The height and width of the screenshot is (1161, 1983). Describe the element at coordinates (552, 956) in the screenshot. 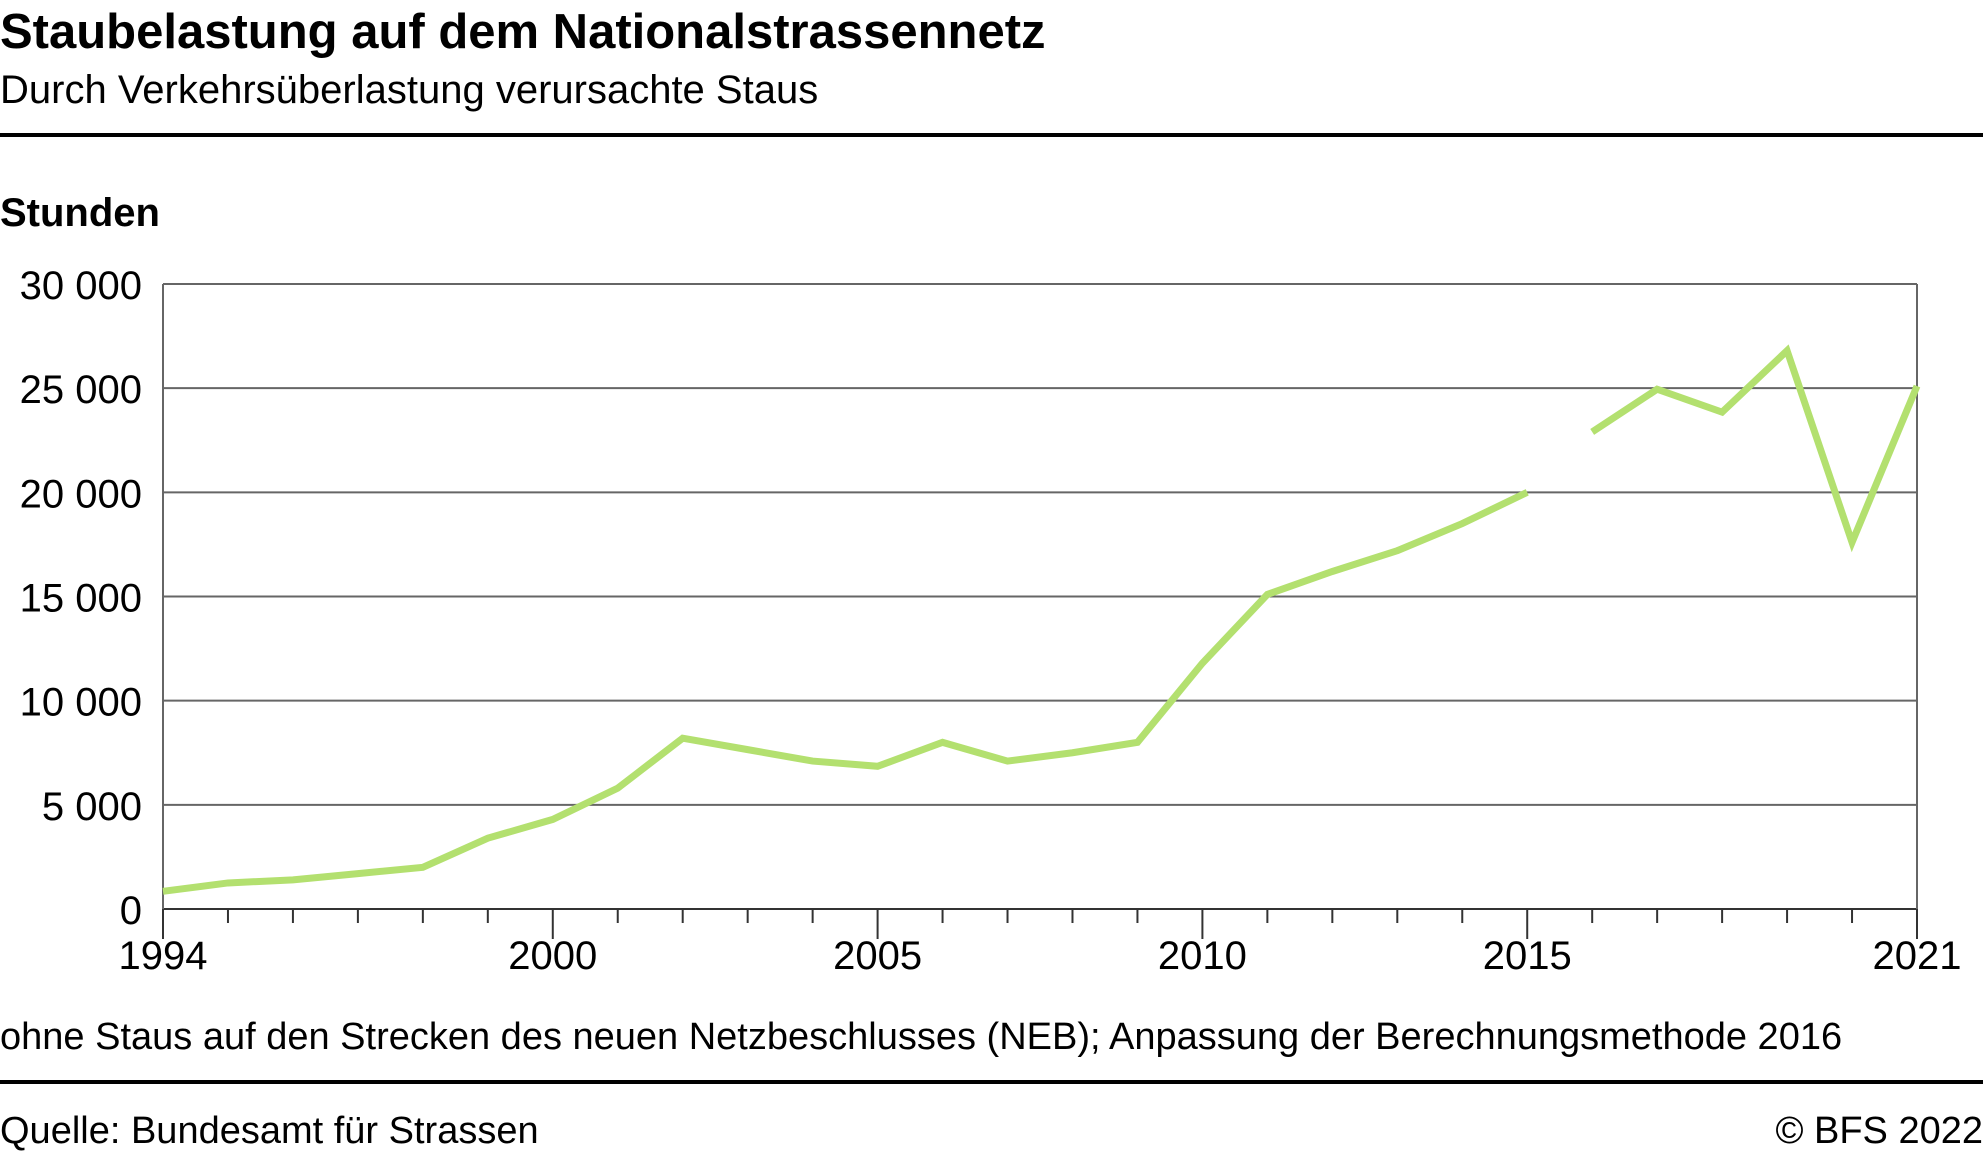

I see `x-tick-label: 2000` at that location.